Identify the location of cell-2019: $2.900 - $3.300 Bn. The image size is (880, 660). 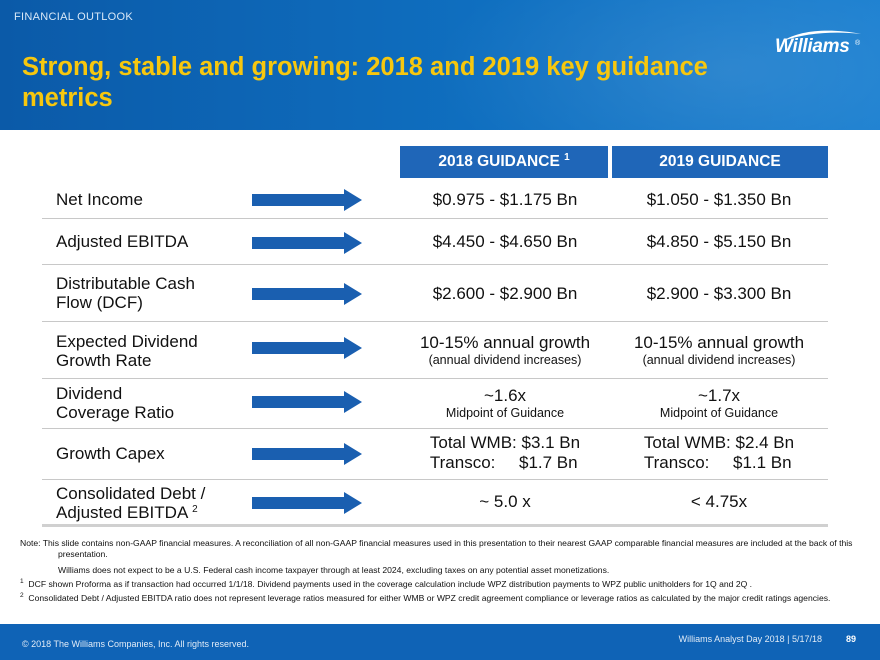
(719, 293).